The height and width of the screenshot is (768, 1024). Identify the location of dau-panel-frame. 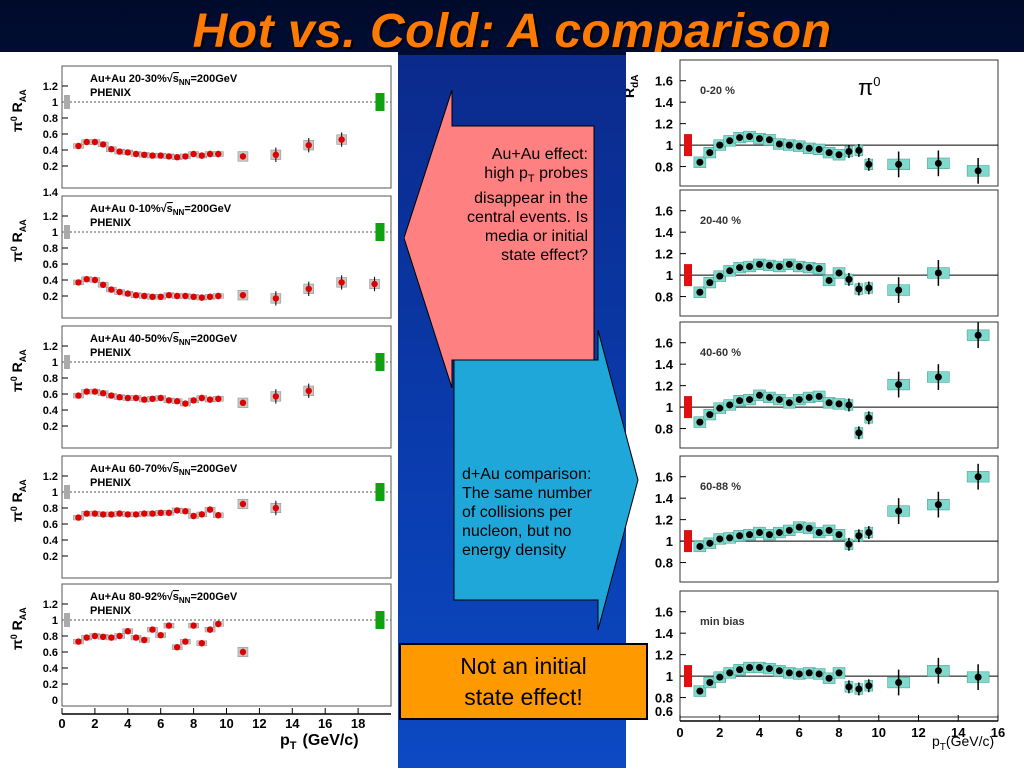
(839, 519).